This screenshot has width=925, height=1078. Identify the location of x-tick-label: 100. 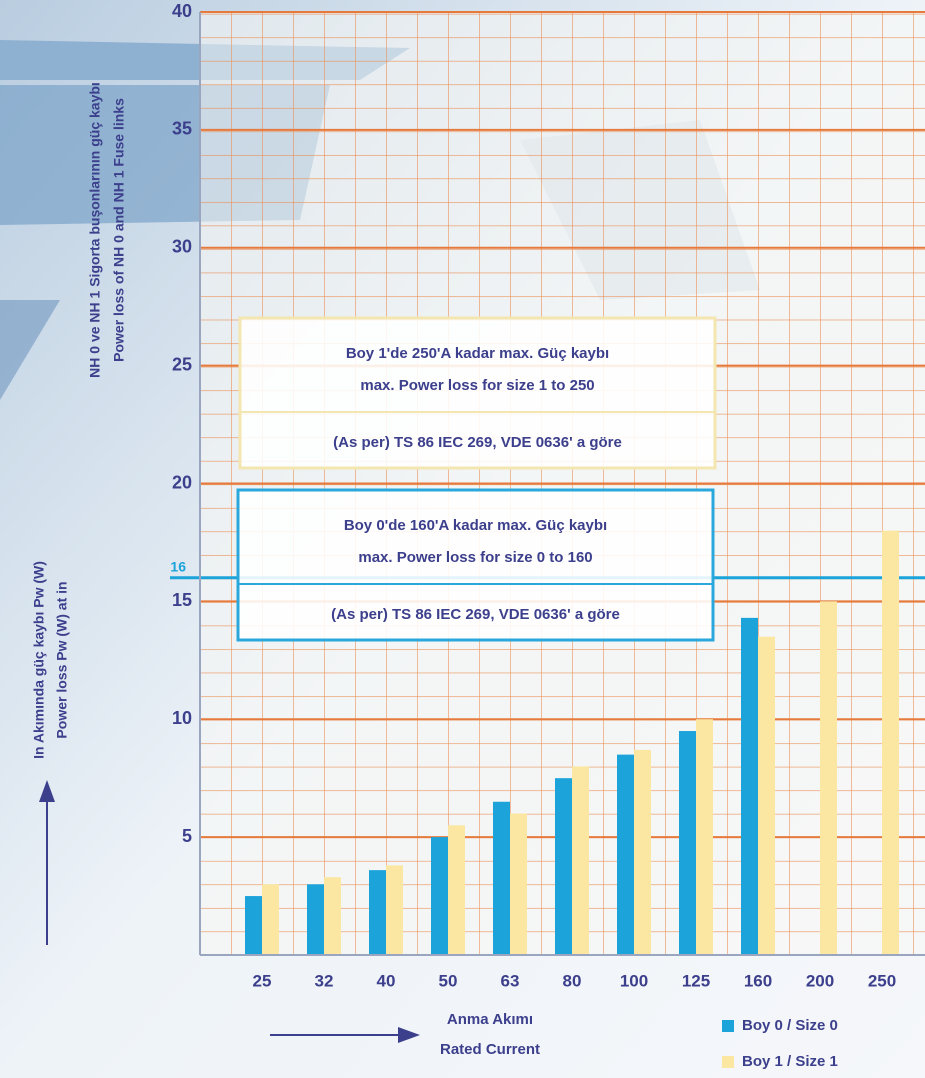
(634, 980).